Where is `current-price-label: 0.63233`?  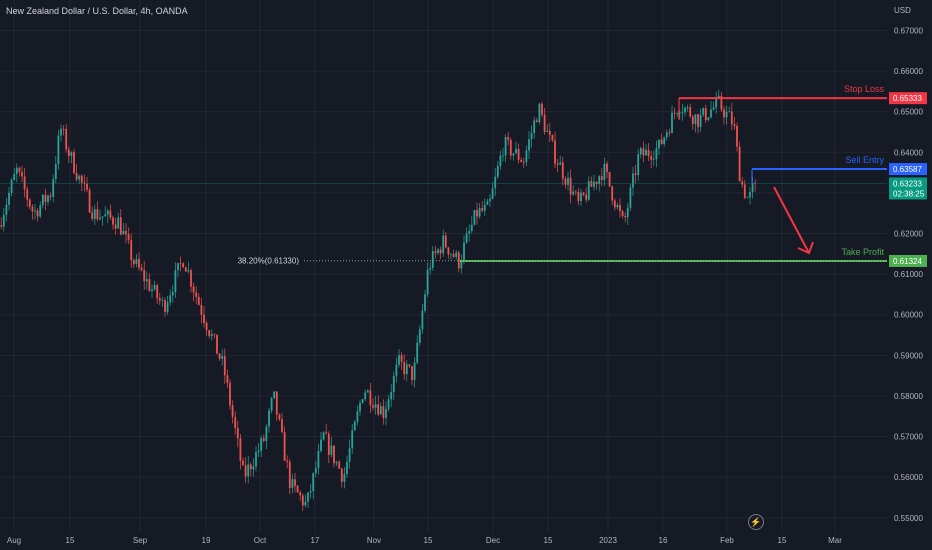
current-price-label: 0.63233 is located at coordinates (907, 183).